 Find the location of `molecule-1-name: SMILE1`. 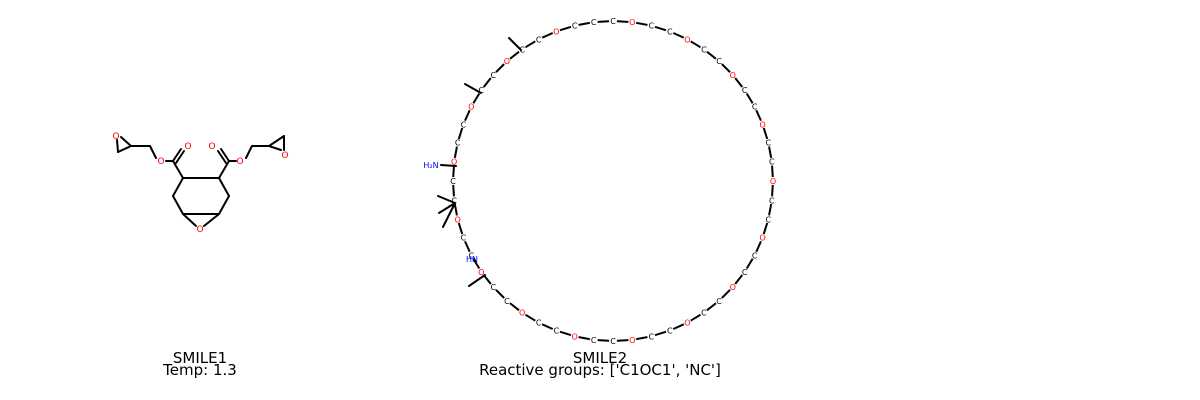

molecule-1-name: SMILE1 is located at coordinates (200, 358).